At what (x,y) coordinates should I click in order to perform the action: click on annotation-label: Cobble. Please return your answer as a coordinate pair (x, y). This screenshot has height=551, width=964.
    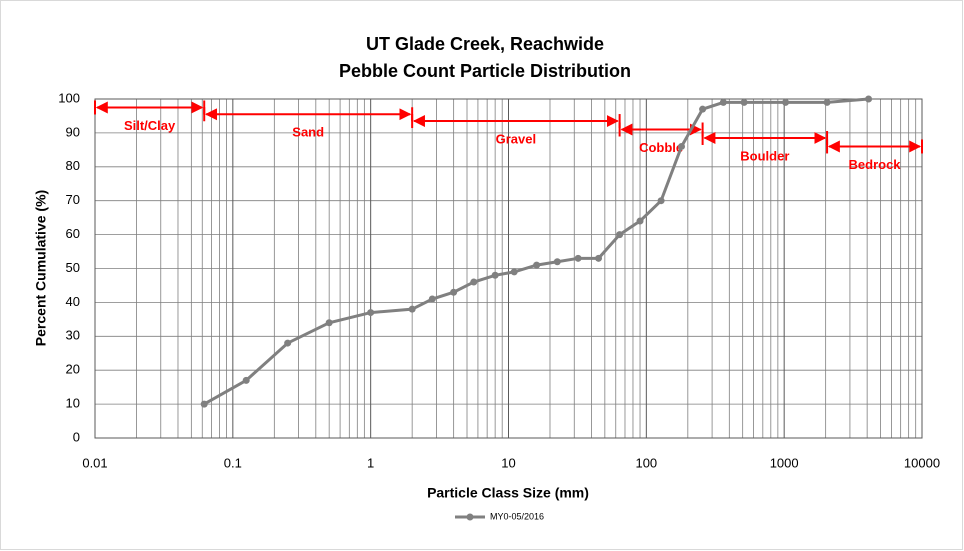
    Looking at the image, I should click on (661, 147).